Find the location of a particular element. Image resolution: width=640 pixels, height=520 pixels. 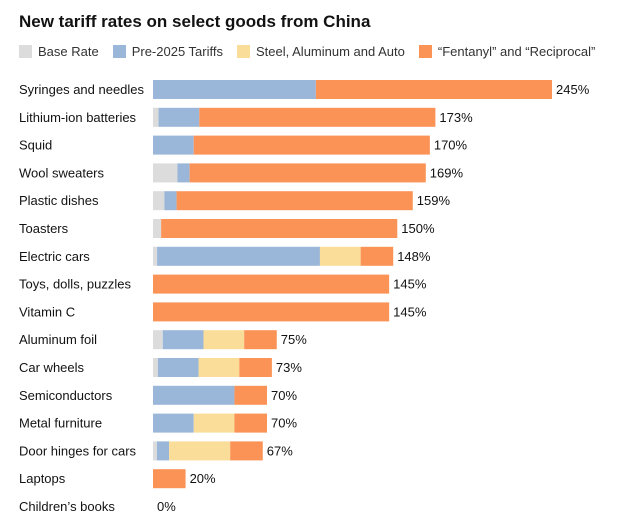

value-label-car-wheels: 73% is located at coordinates (289, 367).